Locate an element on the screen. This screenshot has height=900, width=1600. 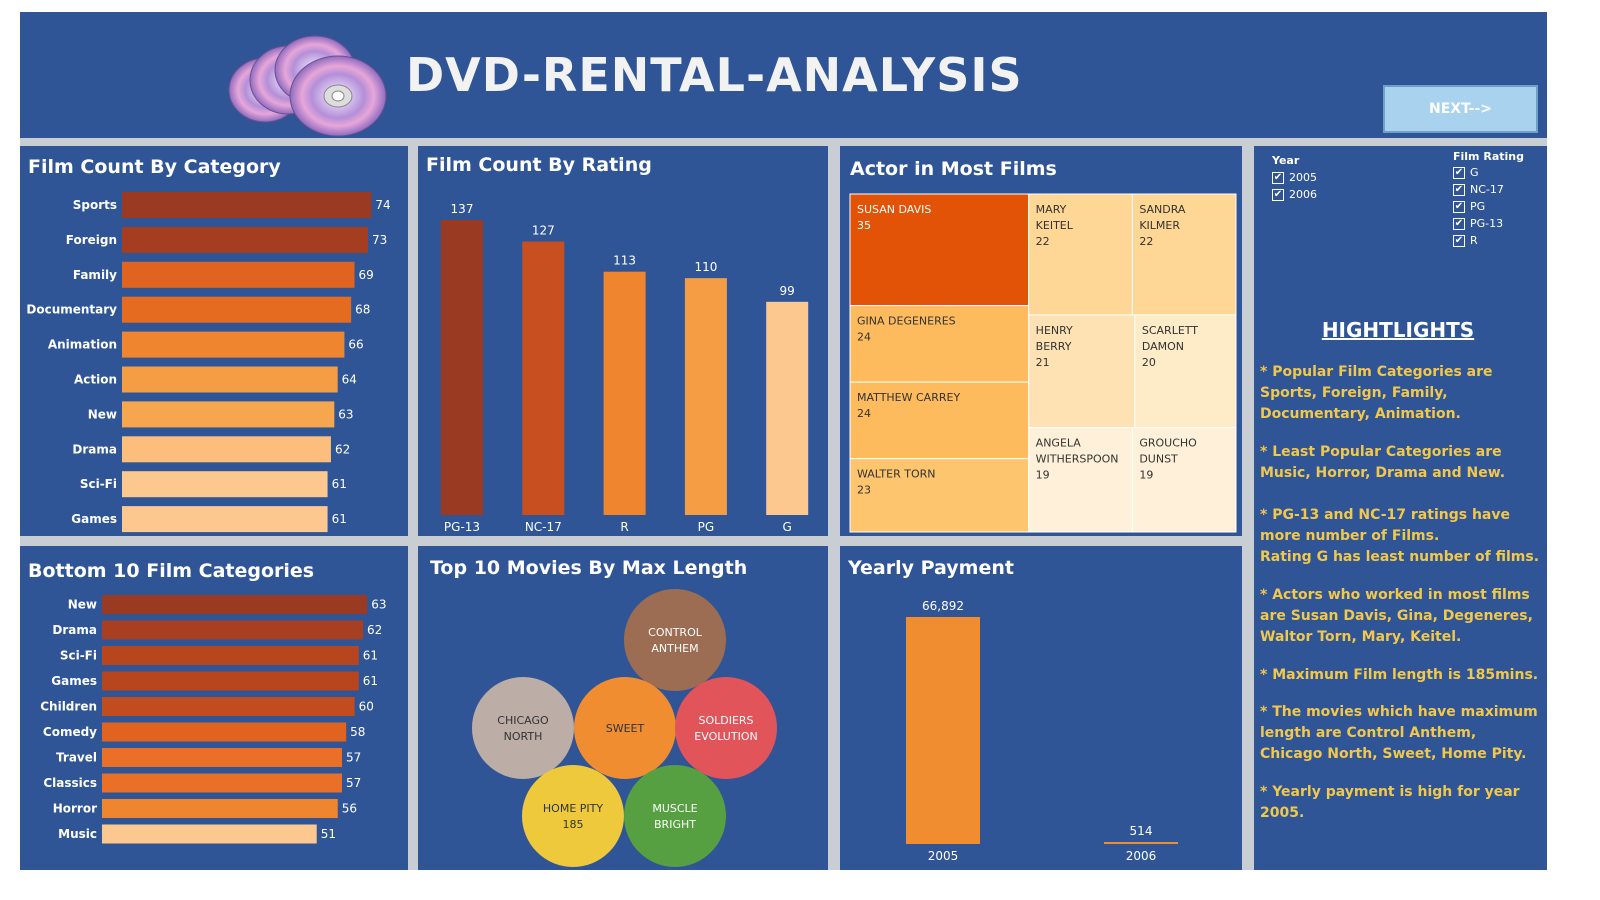
bubble-label: BRIGHT is located at coordinates (675, 824).